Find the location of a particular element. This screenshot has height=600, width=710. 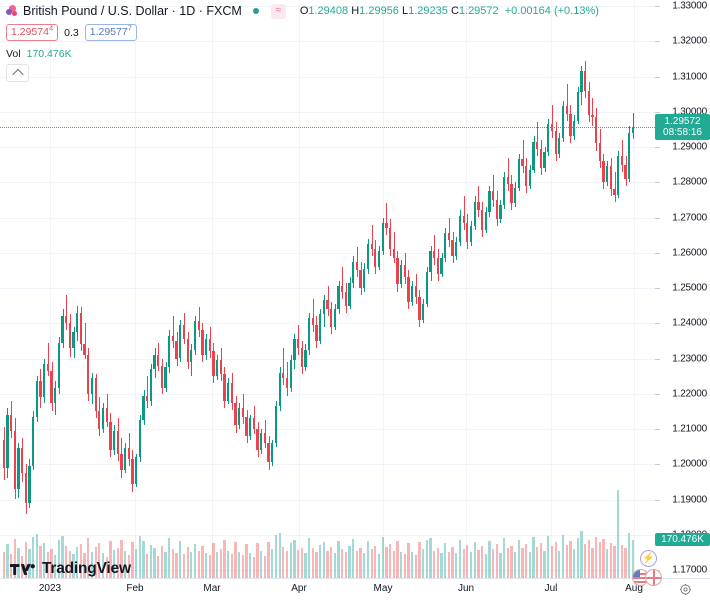

tradingview-logo: TradingView is located at coordinates (70, 569).